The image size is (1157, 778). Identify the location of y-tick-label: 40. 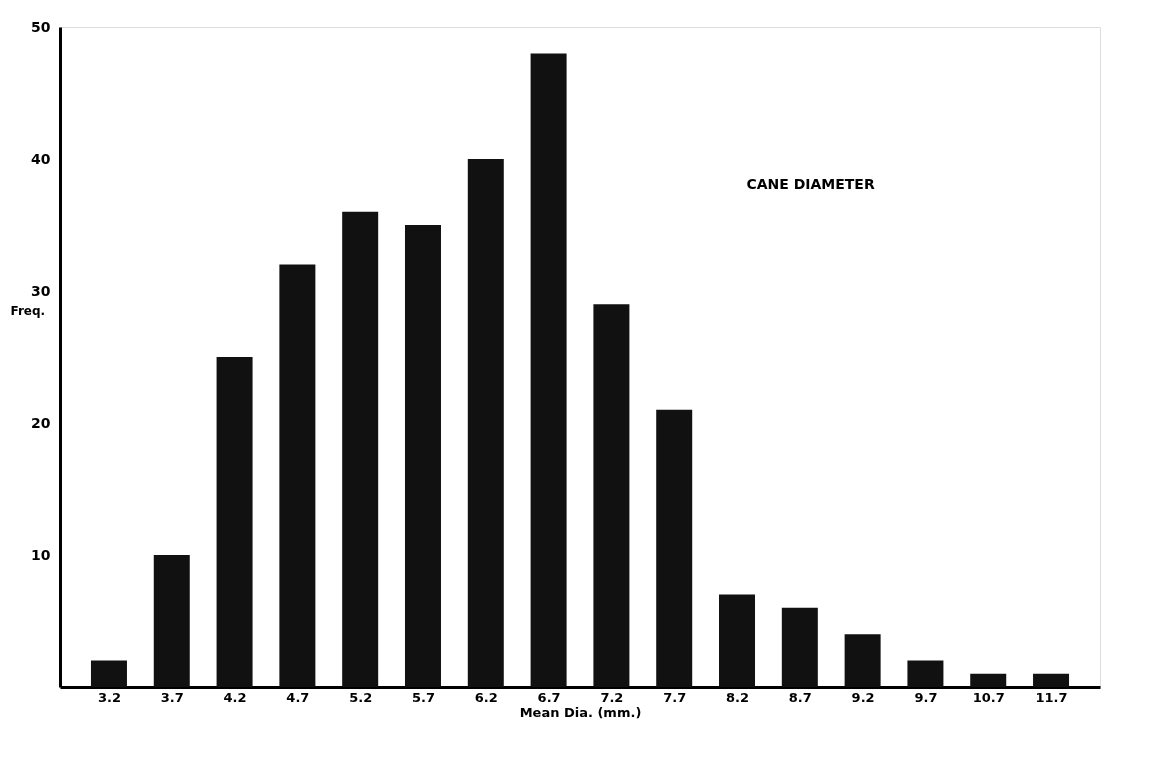
(41, 158).